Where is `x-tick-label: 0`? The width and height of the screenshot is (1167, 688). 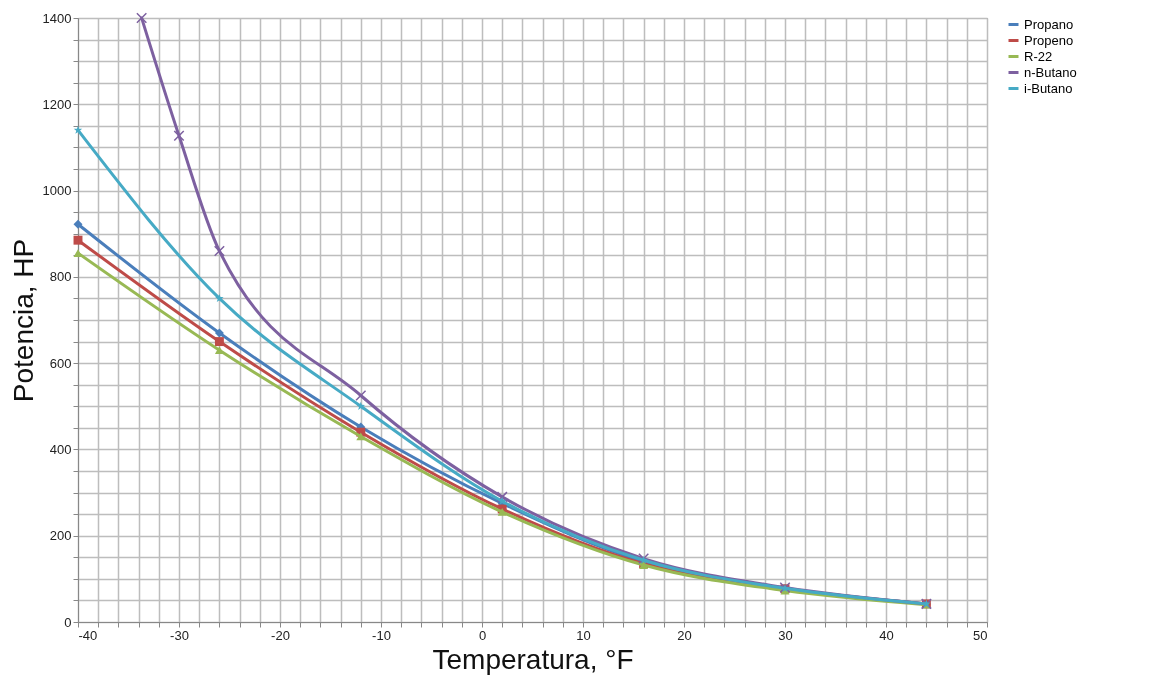 x-tick-label: 0 is located at coordinates (482, 635).